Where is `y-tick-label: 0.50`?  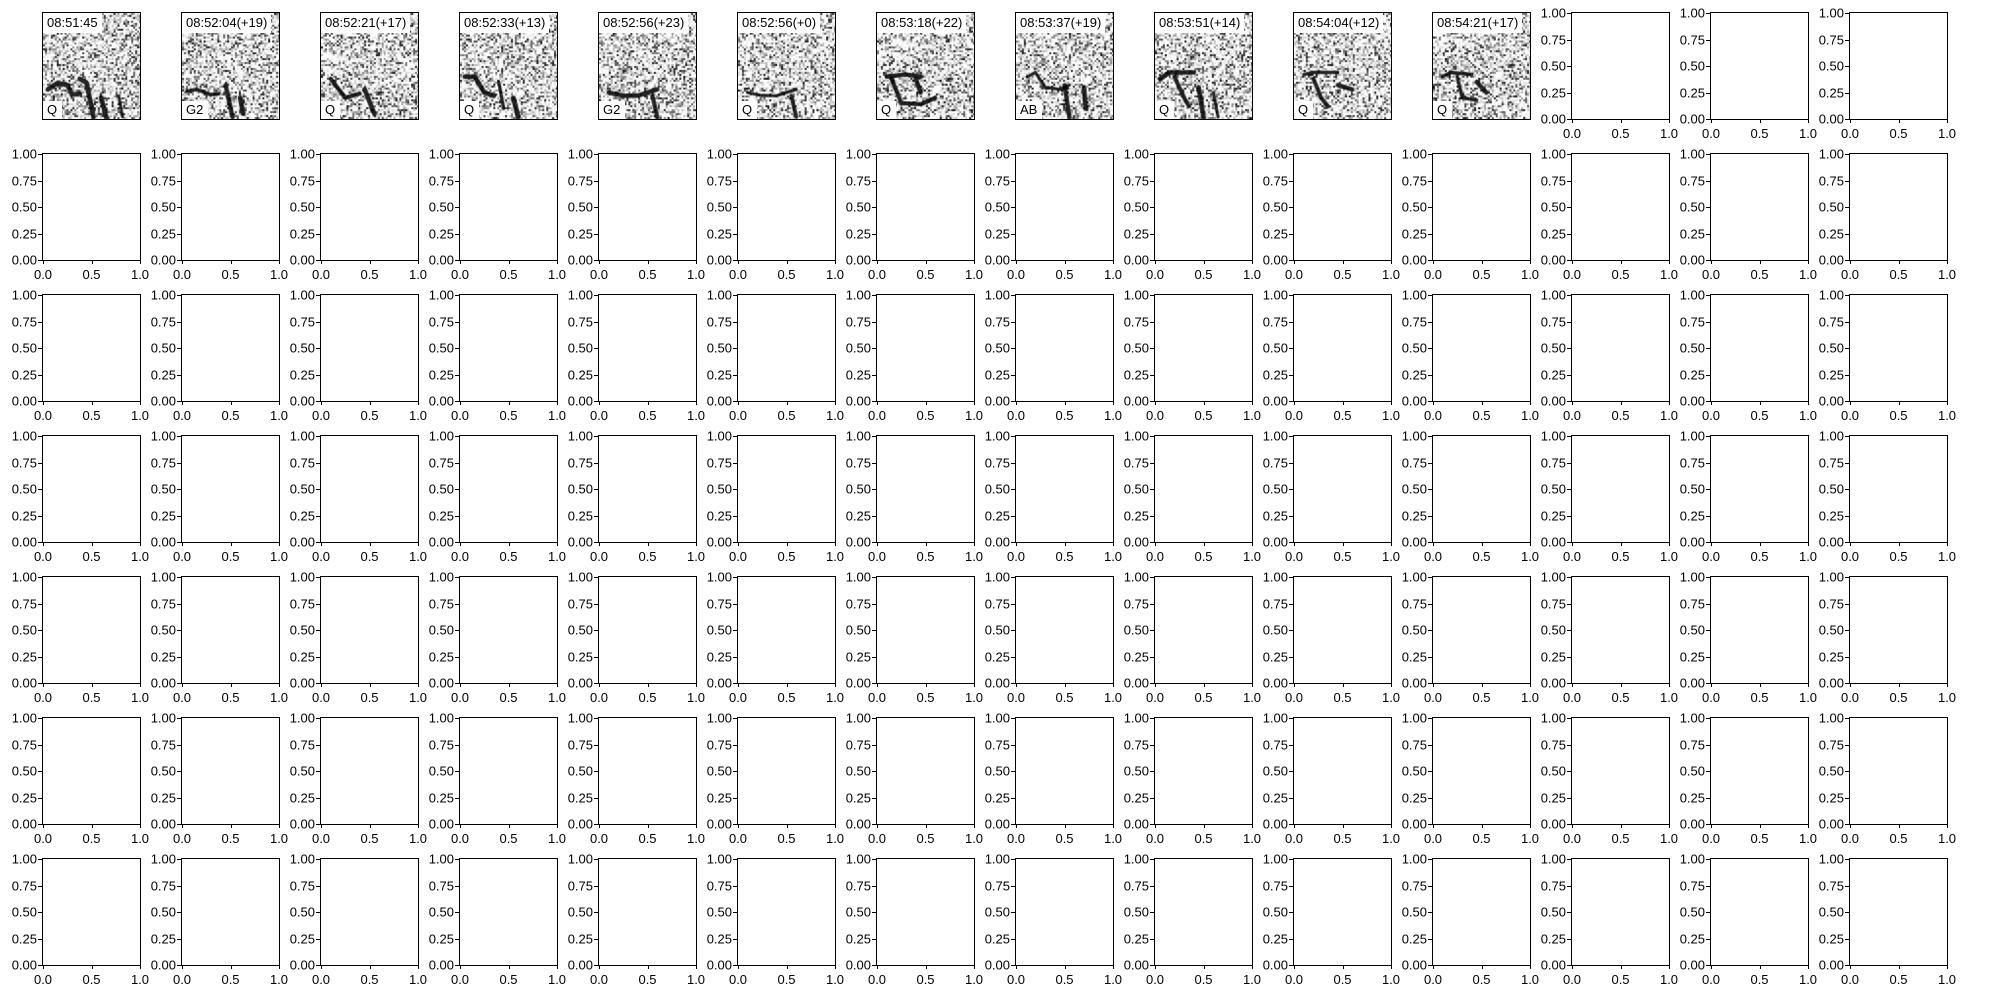
y-tick-label: 0.50 is located at coordinates (163, 912).